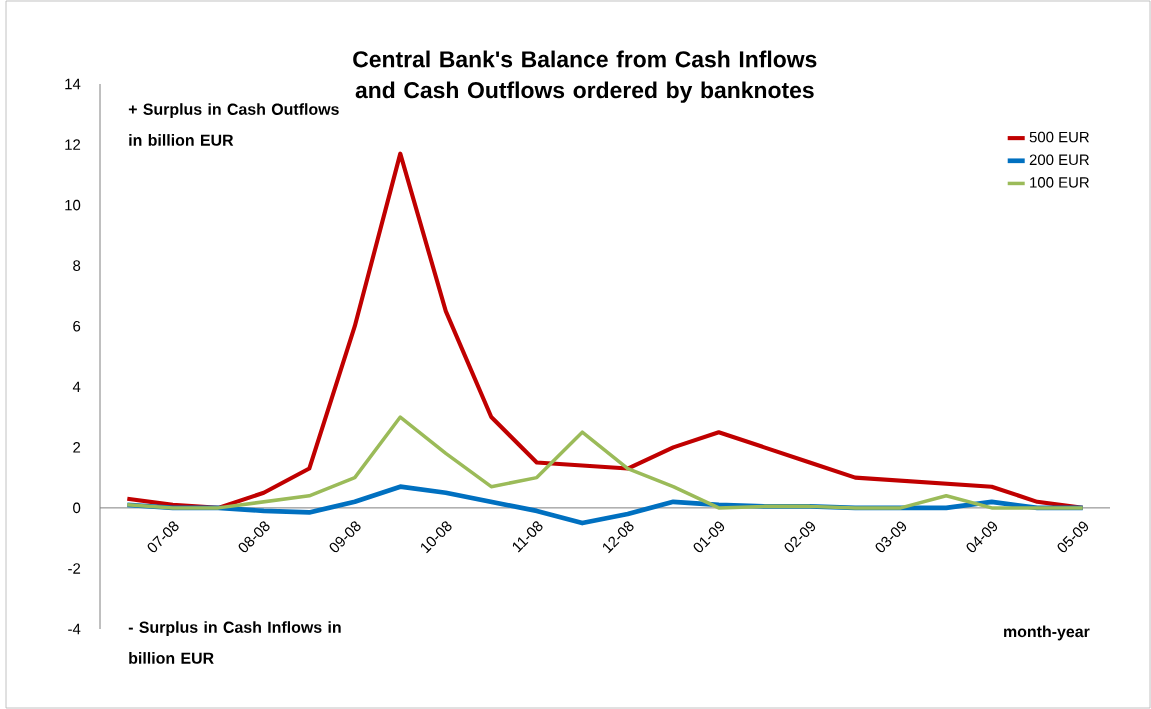 The height and width of the screenshot is (709, 1151). Describe the element at coordinates (1047, 633) in the screenshot. I see `annotation: month-year` at that location.